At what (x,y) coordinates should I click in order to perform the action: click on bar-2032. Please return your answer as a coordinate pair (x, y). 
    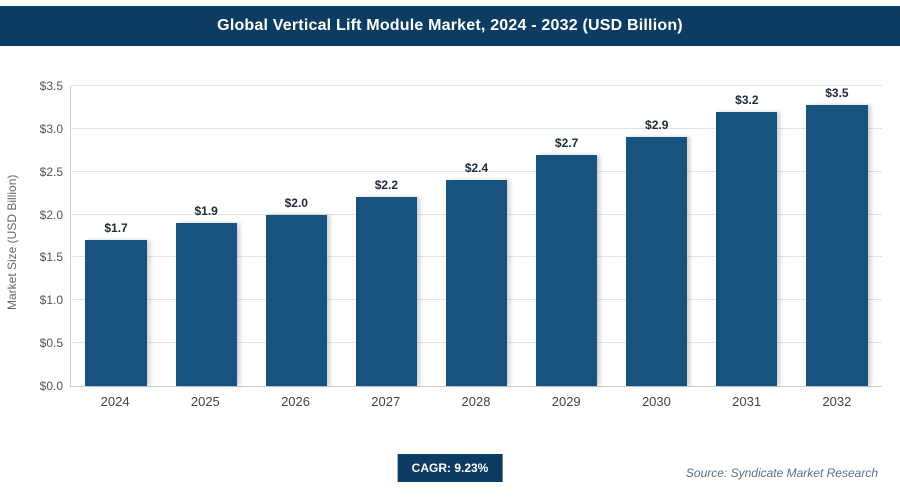
    Looking at the image, I should click on (837, 245).